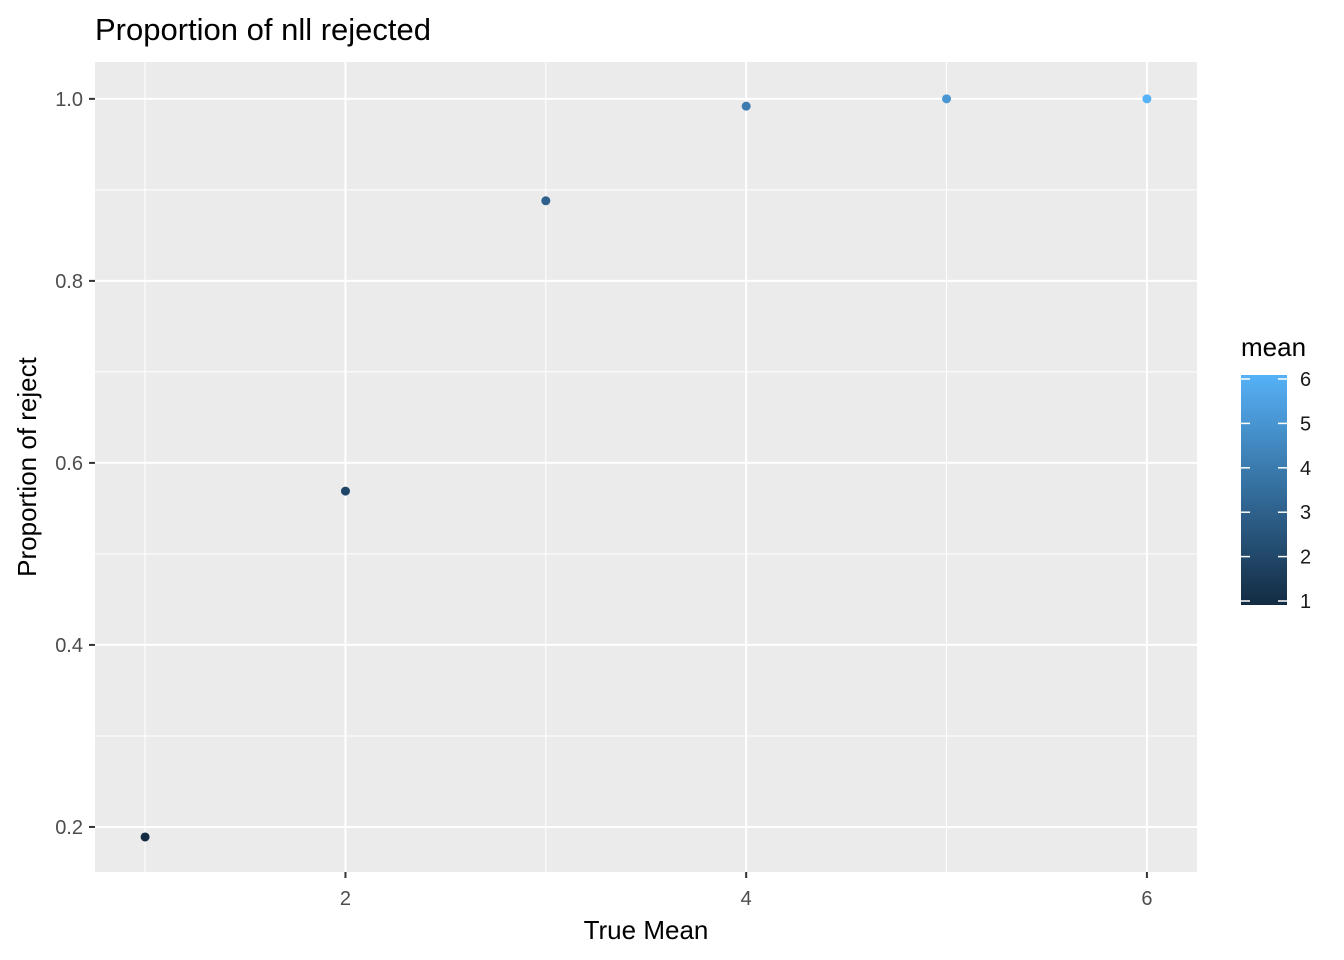 The width and height of the screenshot is (1344, 960). What do you see at coordinates (646, 930) in the screenshot?
I see `x-axis-title: True Mean` at bounding box center [646, 930].